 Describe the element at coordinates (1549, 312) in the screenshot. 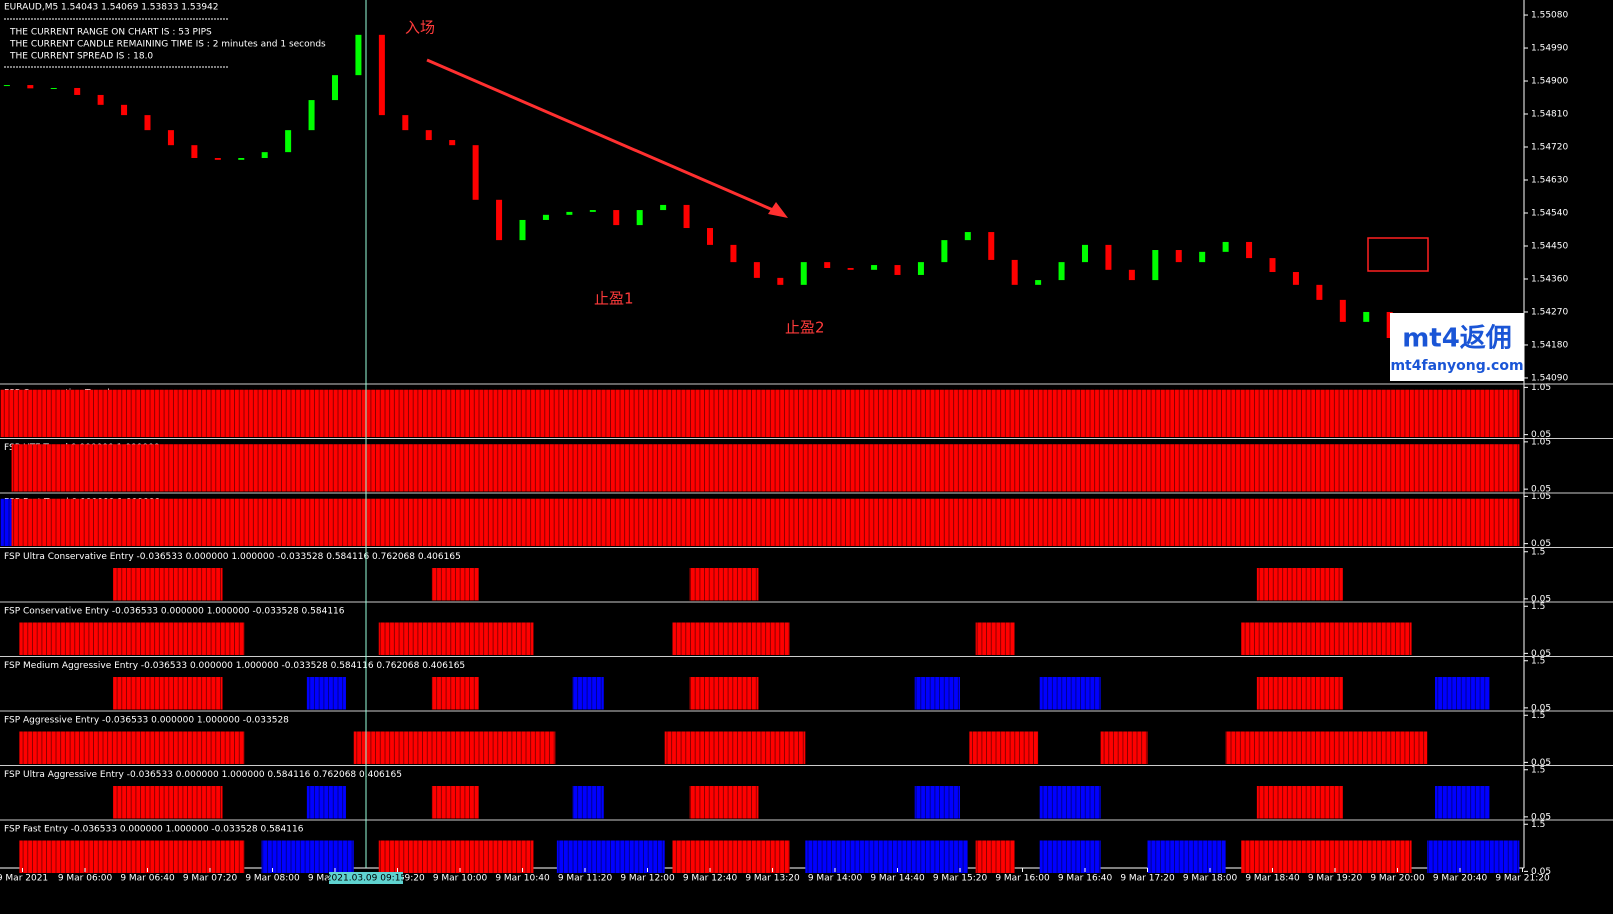

I see `y-tick-label: 1.54270` at that location.